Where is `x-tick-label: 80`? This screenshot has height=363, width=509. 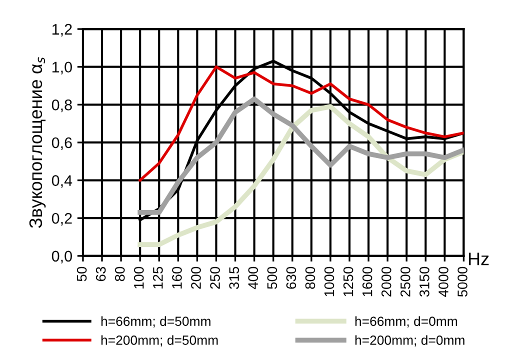 x-tick-label: 80 is located at coordinates (119, 274).